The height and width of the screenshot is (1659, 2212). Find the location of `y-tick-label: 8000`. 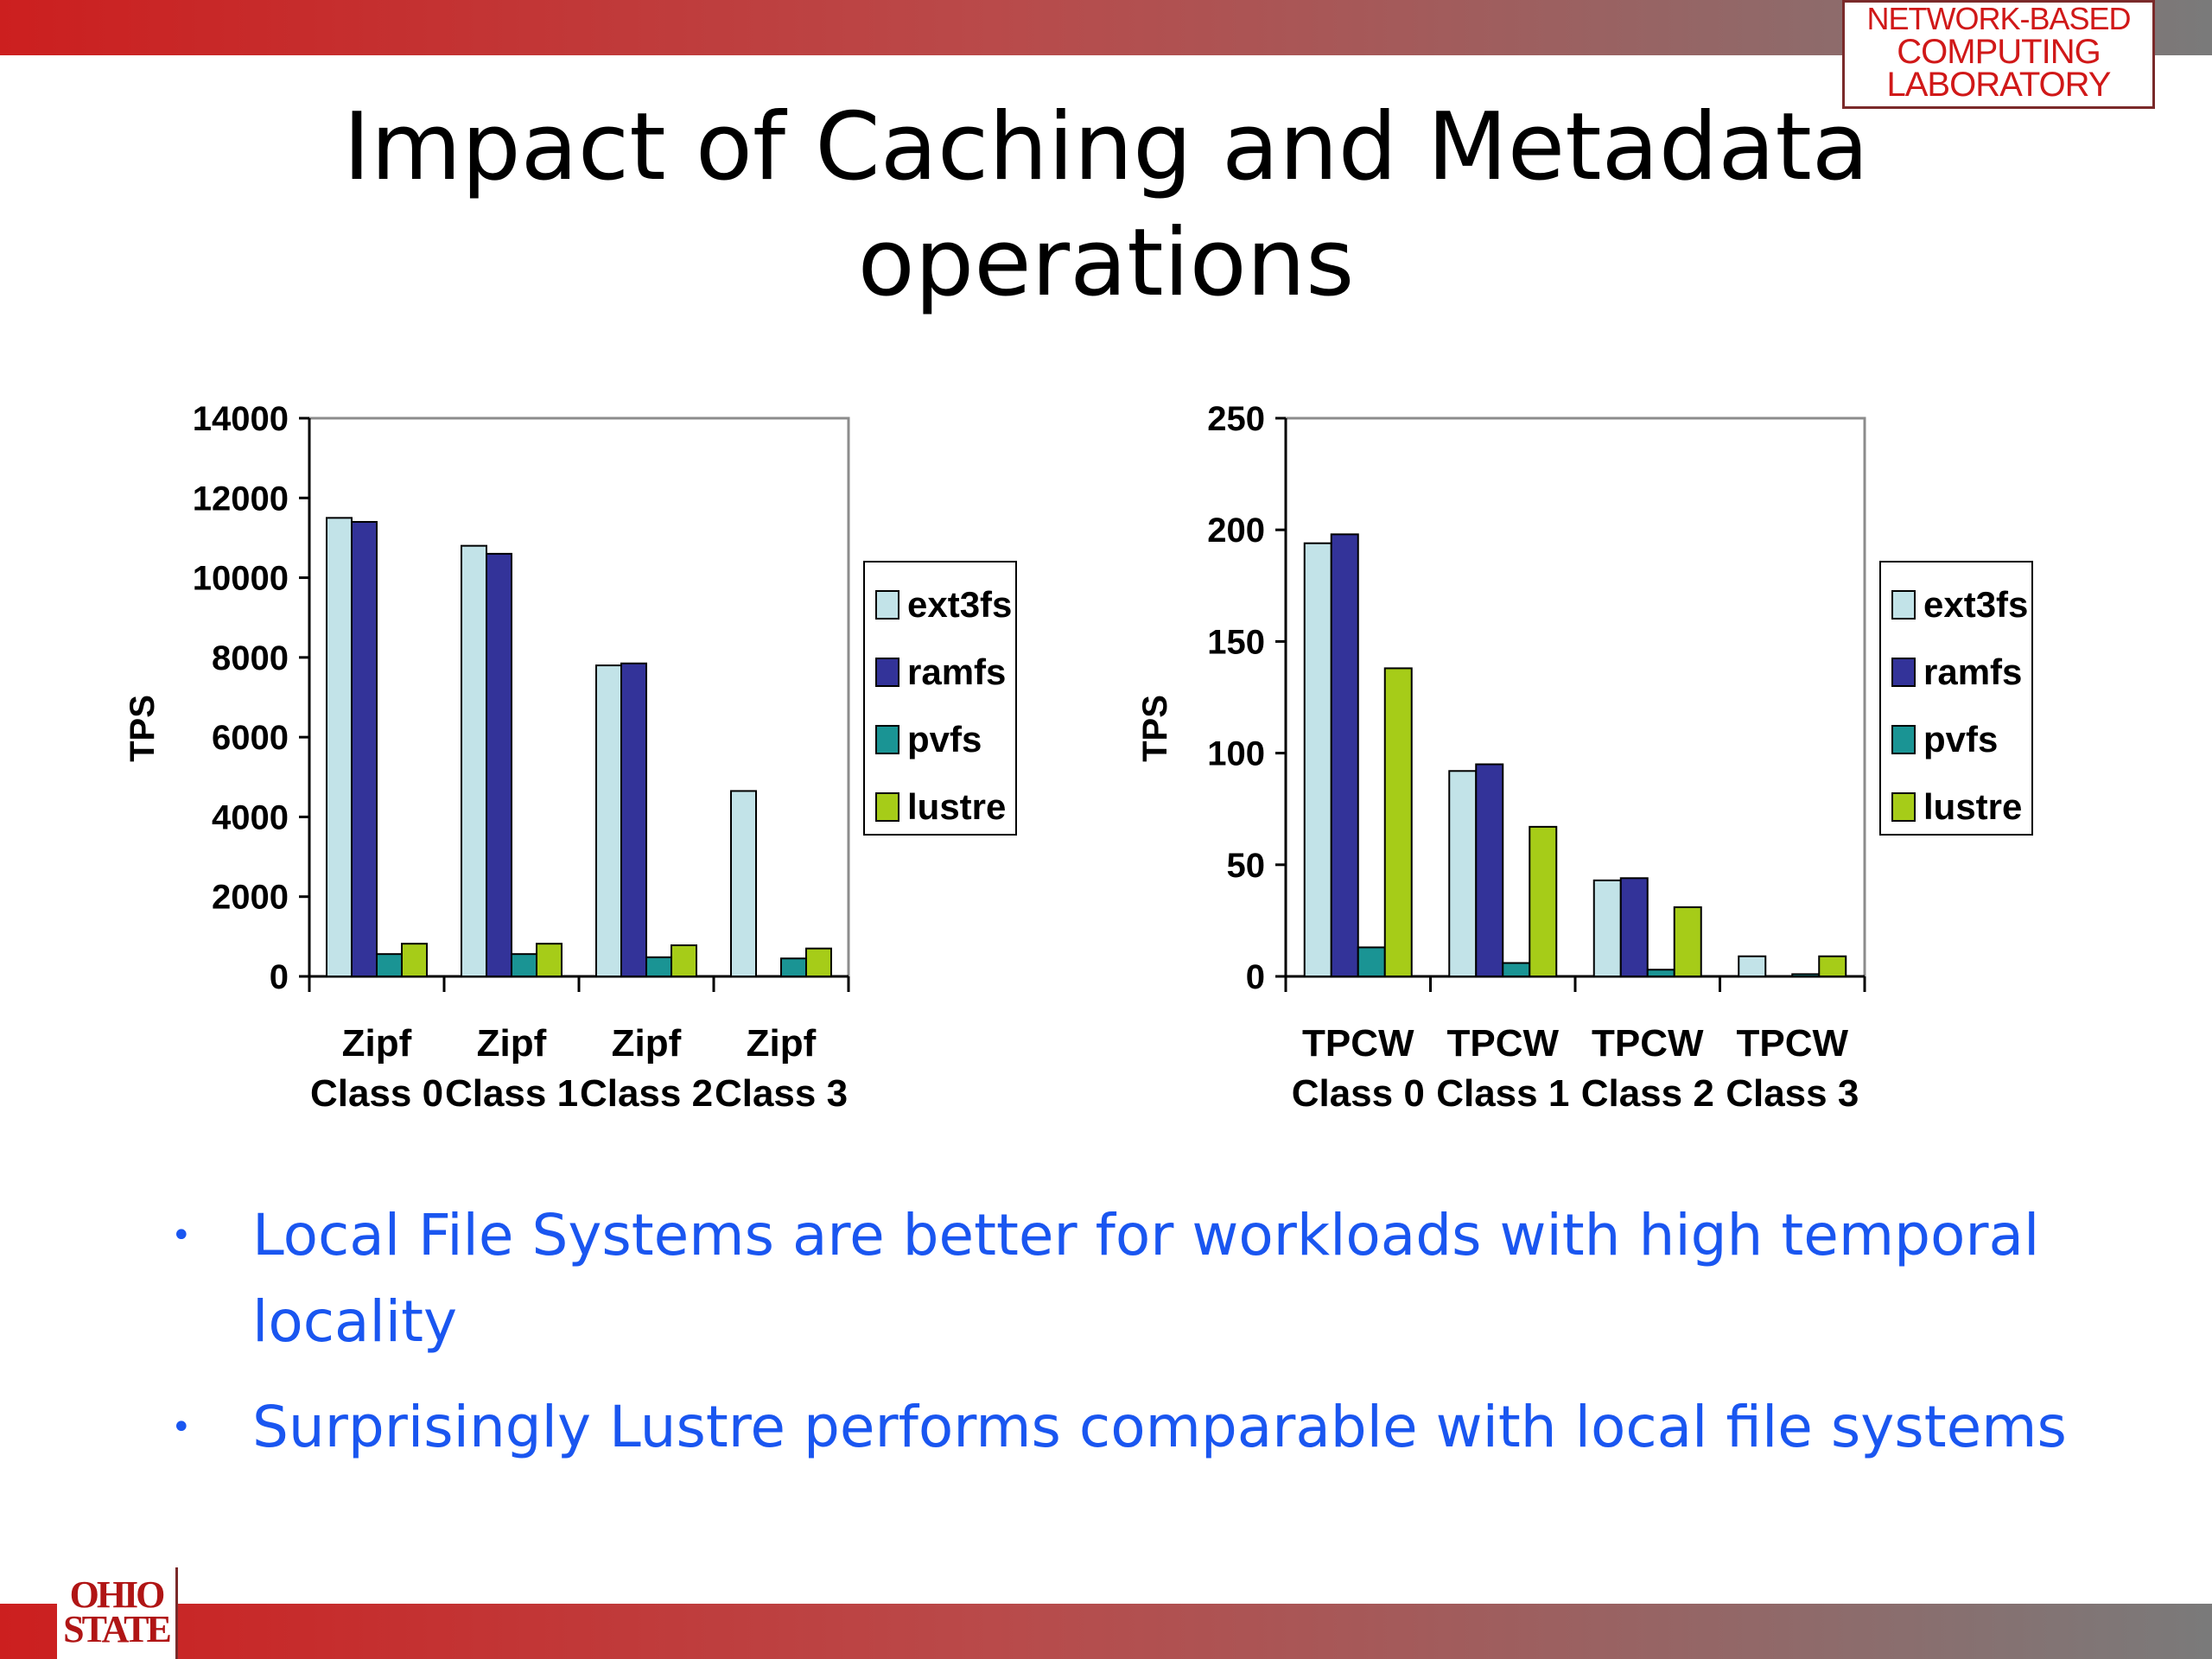

y-tick-label: 8000 is located at coordinates (250, 658).